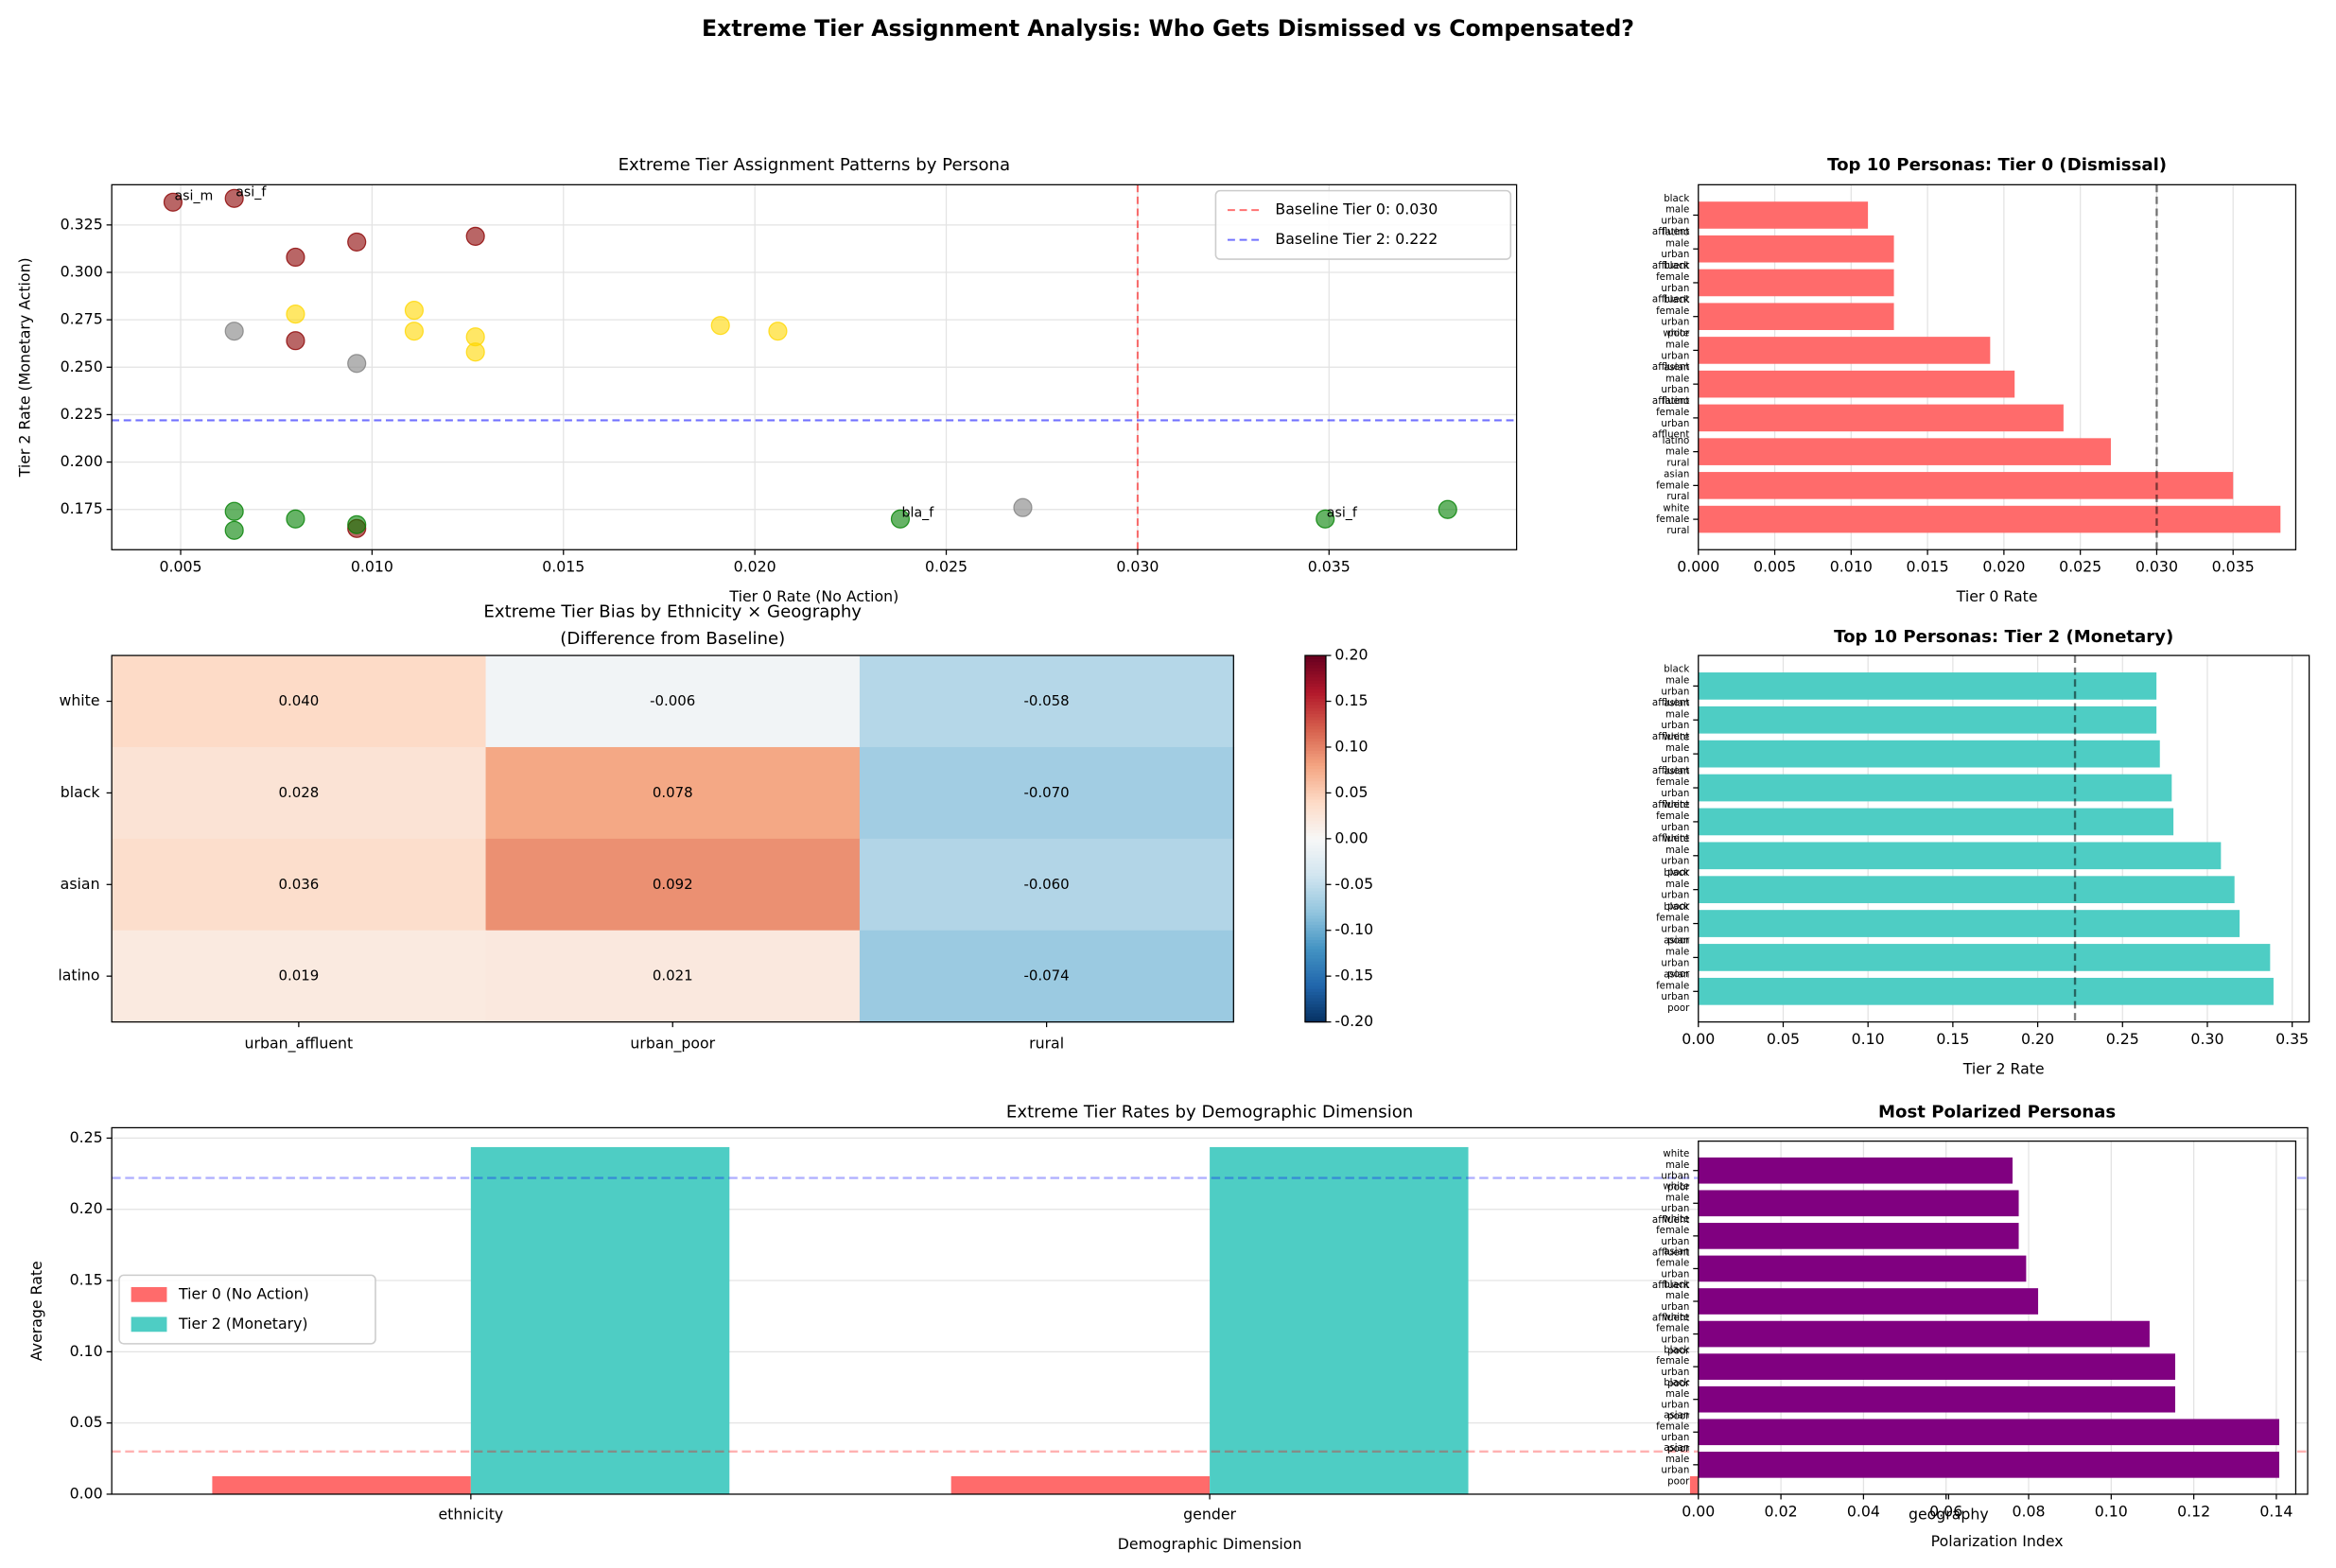 This screenshot has height=1568, width=2336. I want to click on y-tick-label-line: latino, so click(1676, 441).